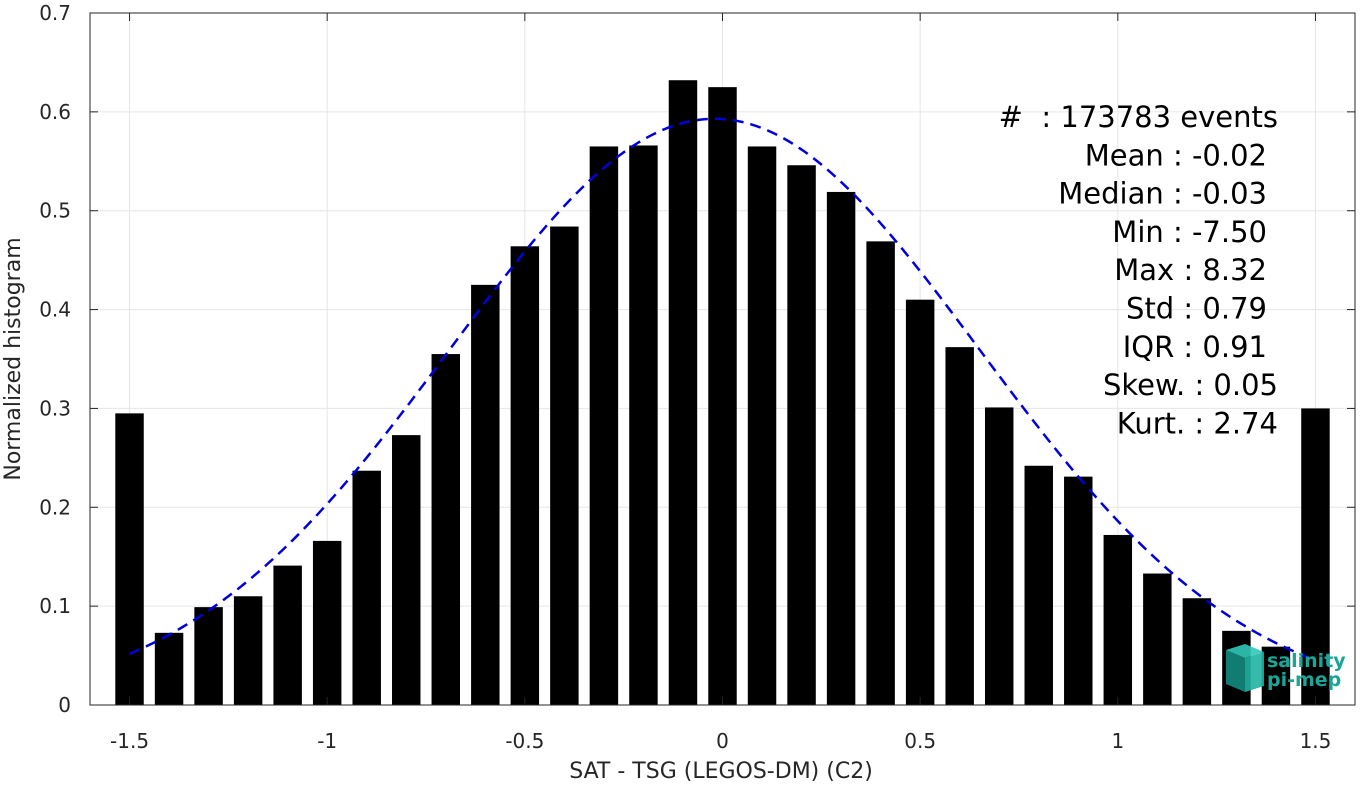  Describe the element at coordinates (721, 771) in the screenshot. I see `x-axis-label: SAT - TSG (LEGOS-DM) (C2)` at that location.